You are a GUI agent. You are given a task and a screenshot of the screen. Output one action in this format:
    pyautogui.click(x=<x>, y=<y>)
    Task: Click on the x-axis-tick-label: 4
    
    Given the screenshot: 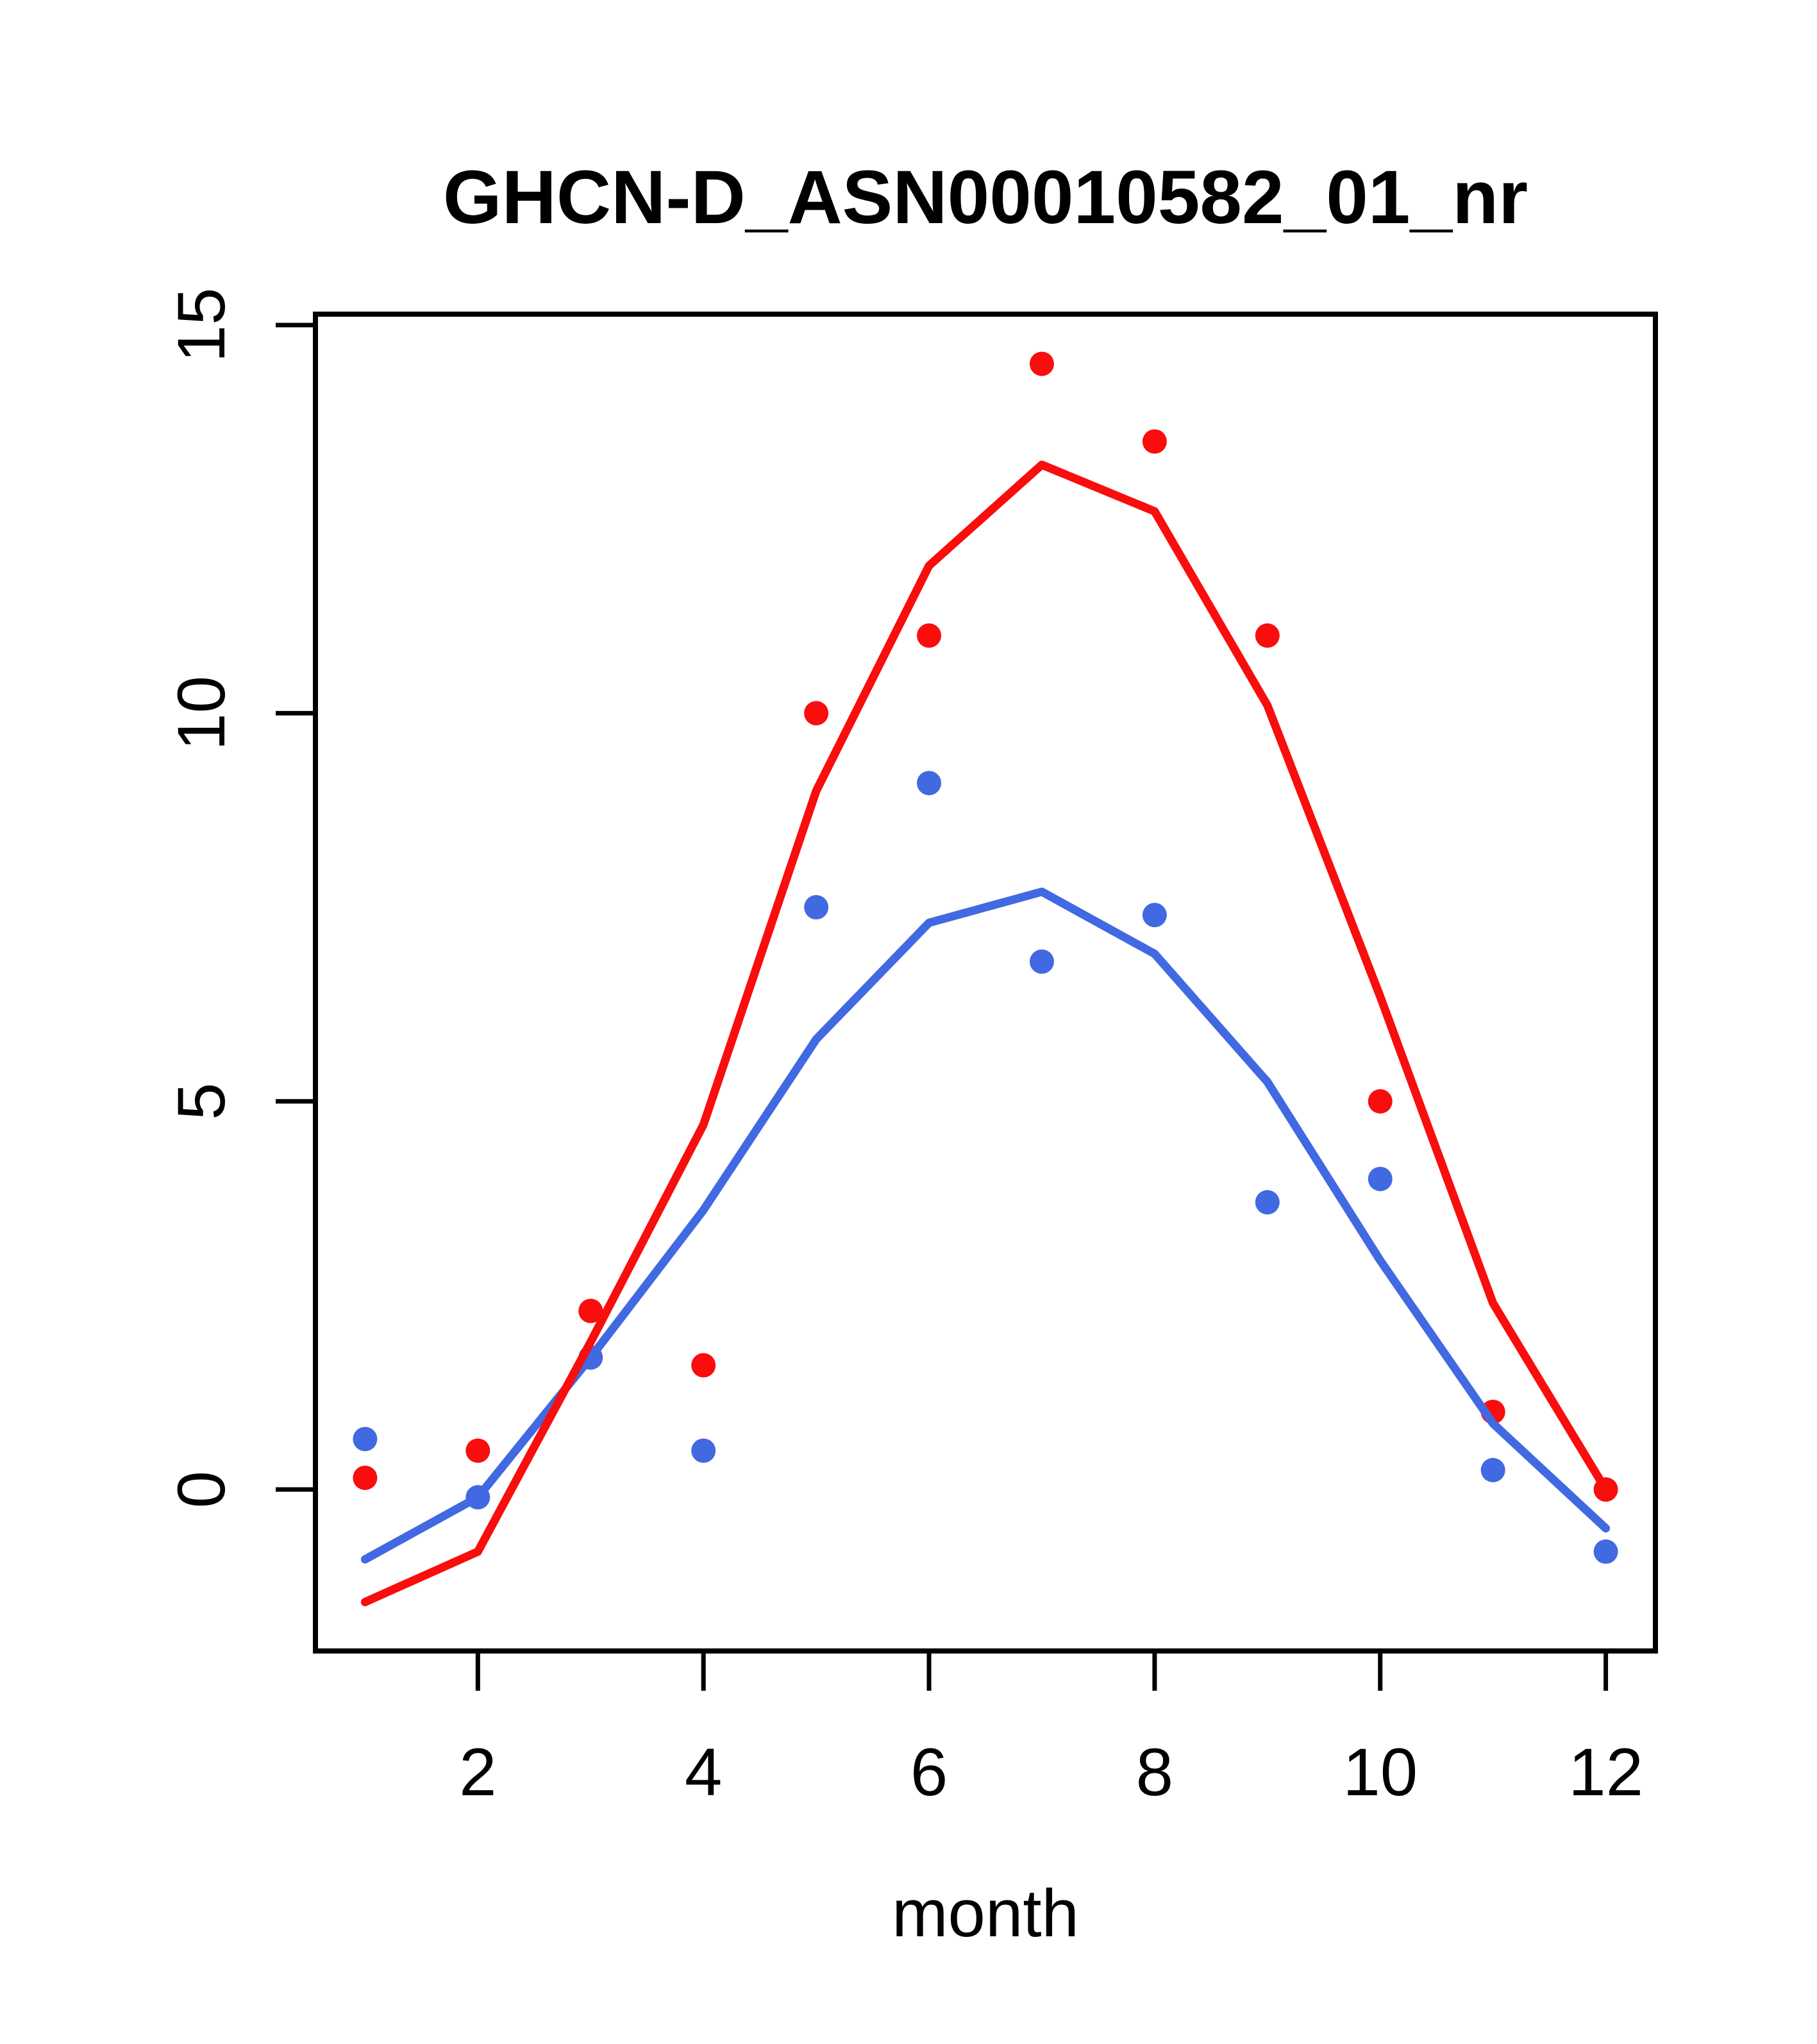 What is the action you would take?
    pyautogui.click(x=703, y=1773)
    